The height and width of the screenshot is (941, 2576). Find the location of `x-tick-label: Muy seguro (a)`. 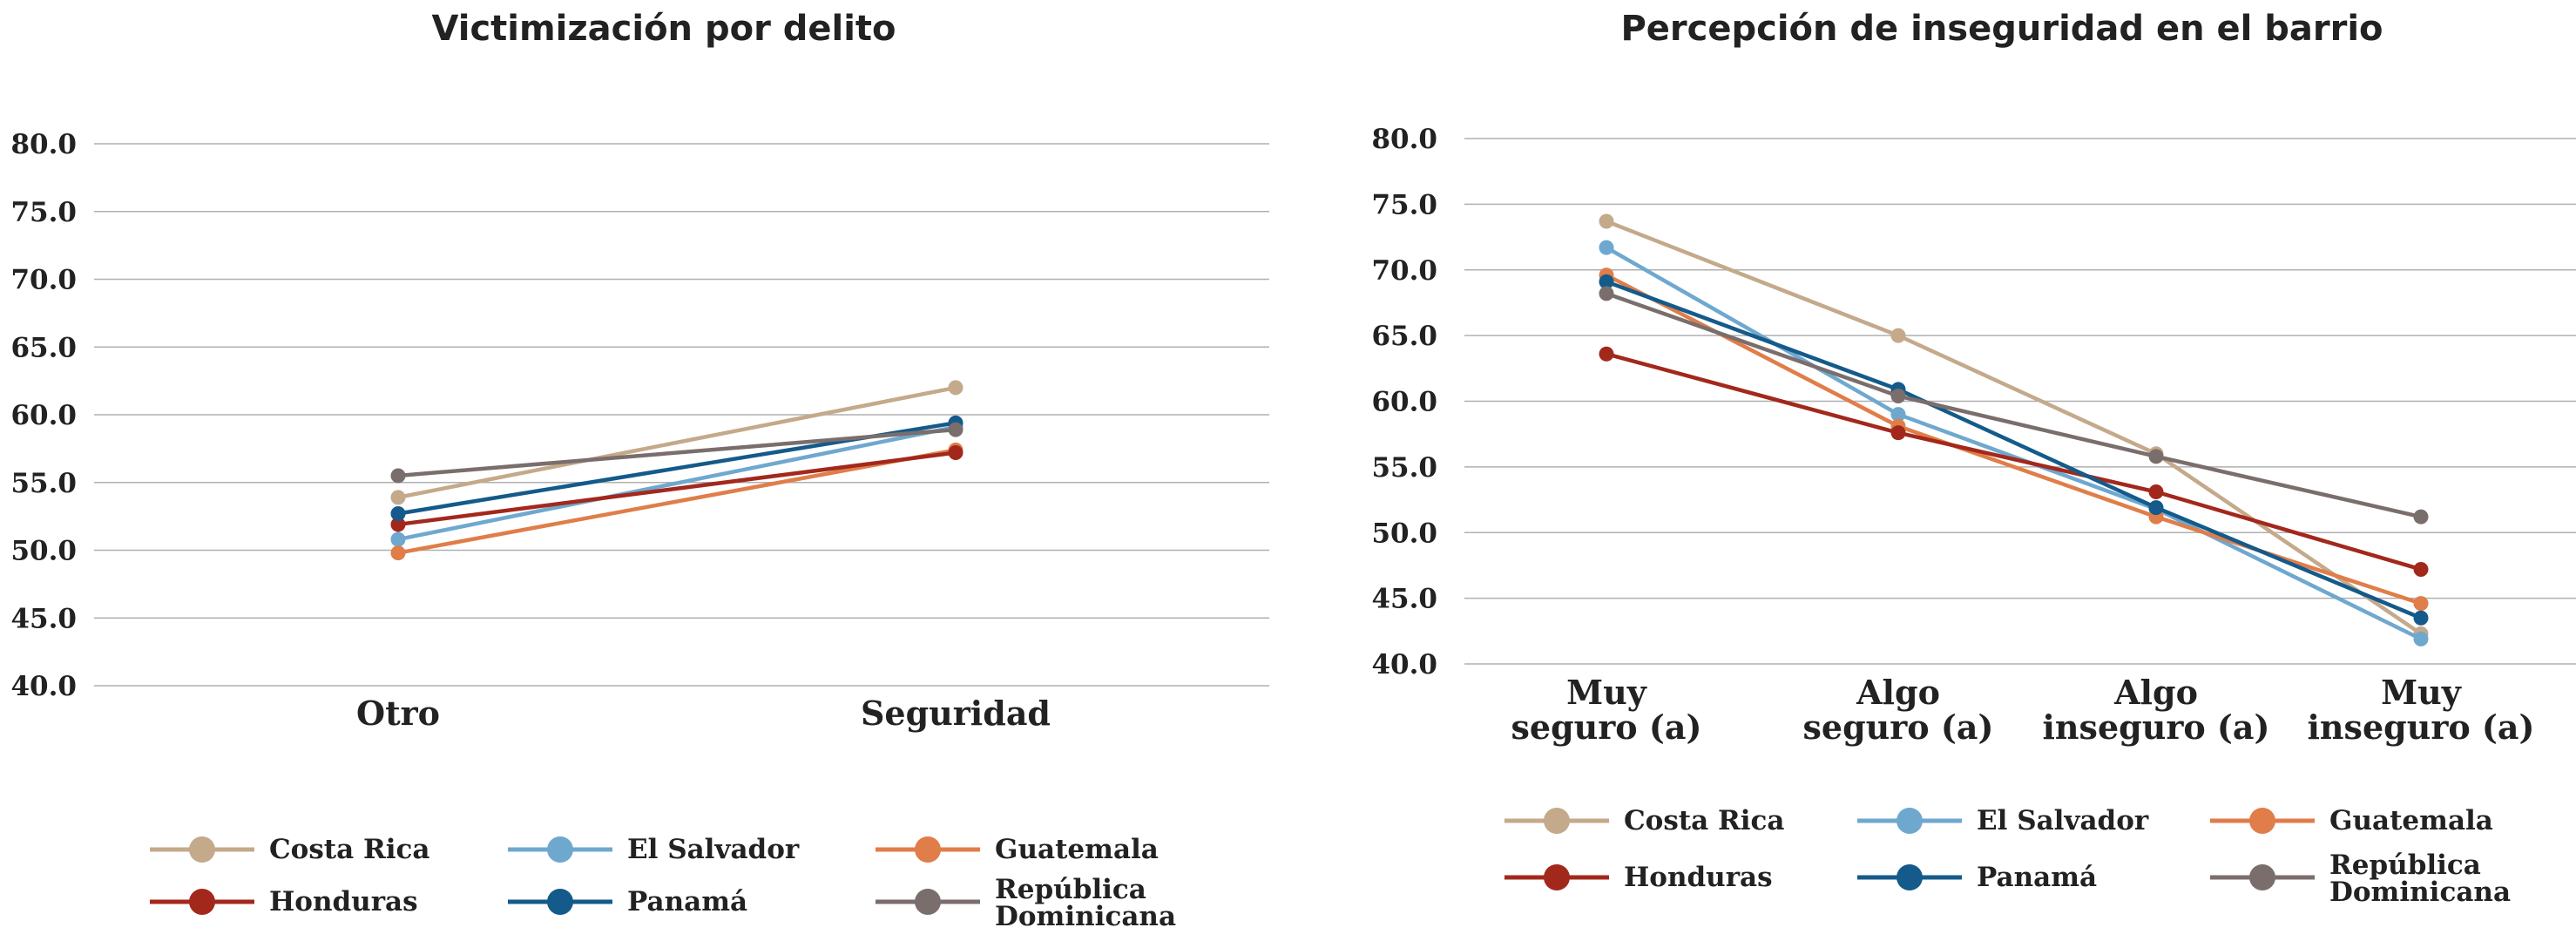

x-tick-label: Muy seguro (a) is located at coordinates (1606, 710).